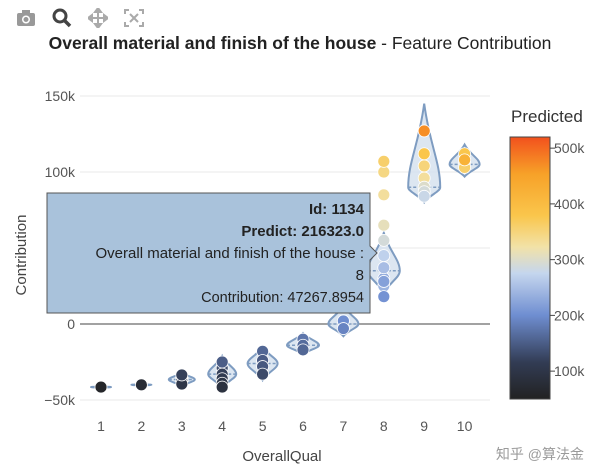 The width and height of the screenshot is (600, 476). What do you see at coordinates (547, 116) in the screenshot?
I see `colorbar-title: Predicted` at bounding box center [547, 116].